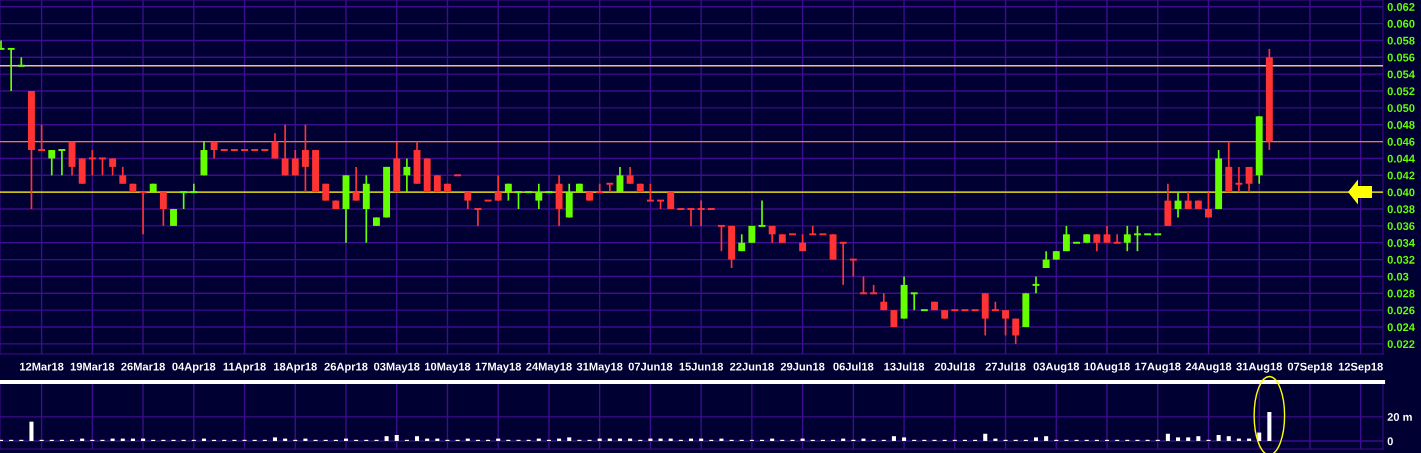 This screenshot has height=453, width=1421. Describe the element at coordinates (752, 366) in the screenshot. I see `x-tick-label: 22Jun18` at that location.